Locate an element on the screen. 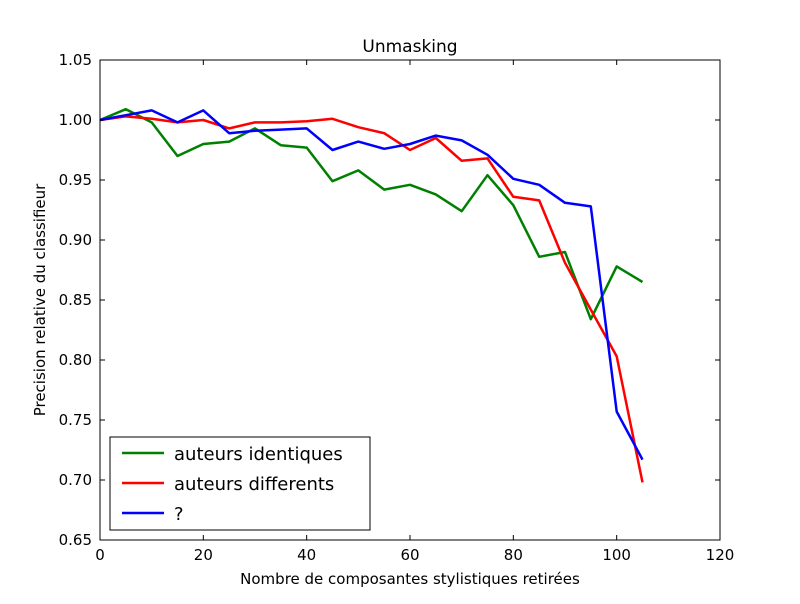  y-tick-label: 1.05 is located at coordinates (75, 60).